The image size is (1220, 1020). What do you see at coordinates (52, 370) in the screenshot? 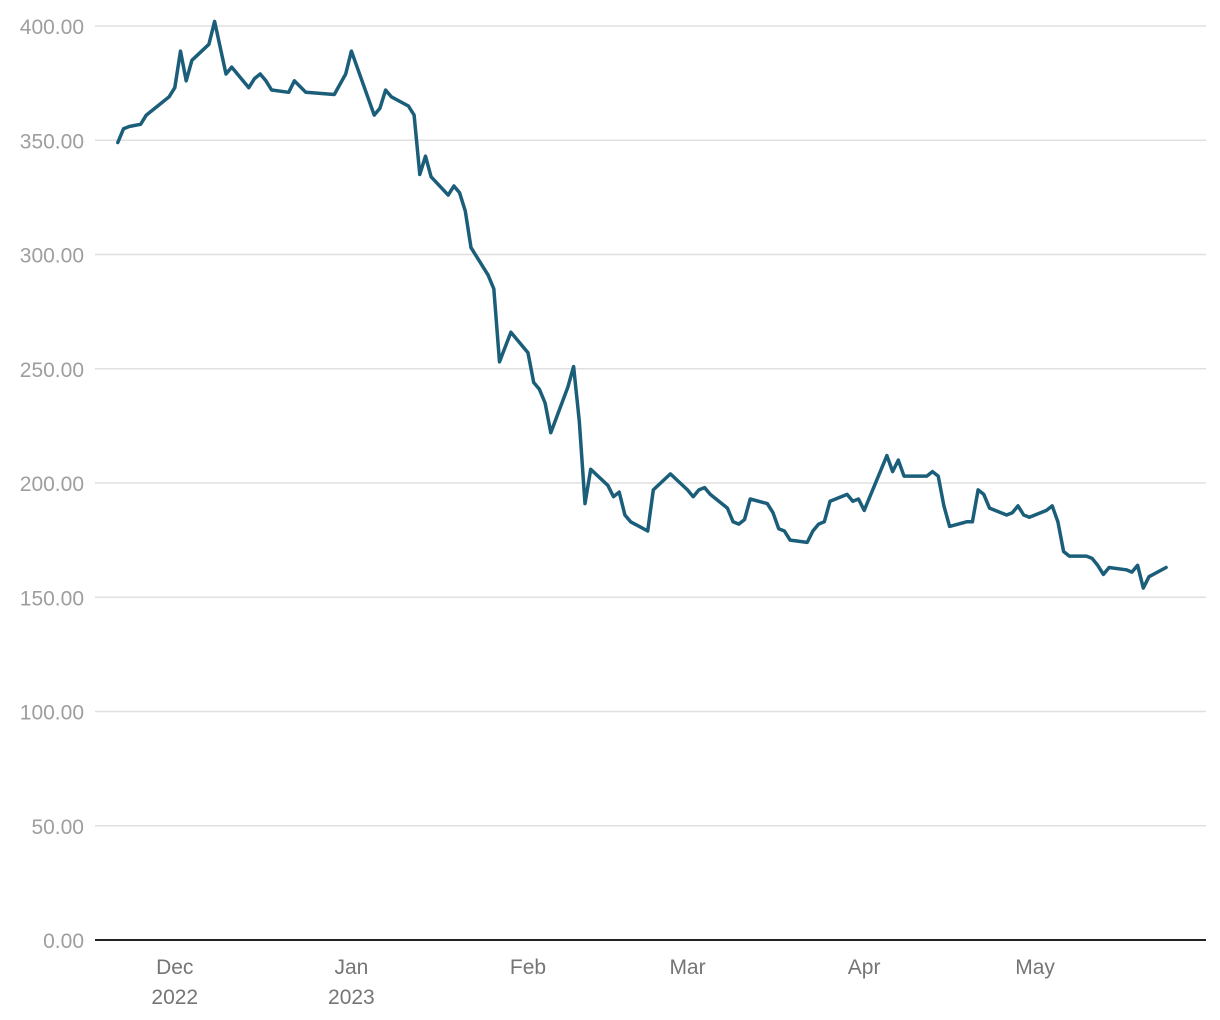
I see `y-tick-label: 250.00` at bounding box center [52, 370].